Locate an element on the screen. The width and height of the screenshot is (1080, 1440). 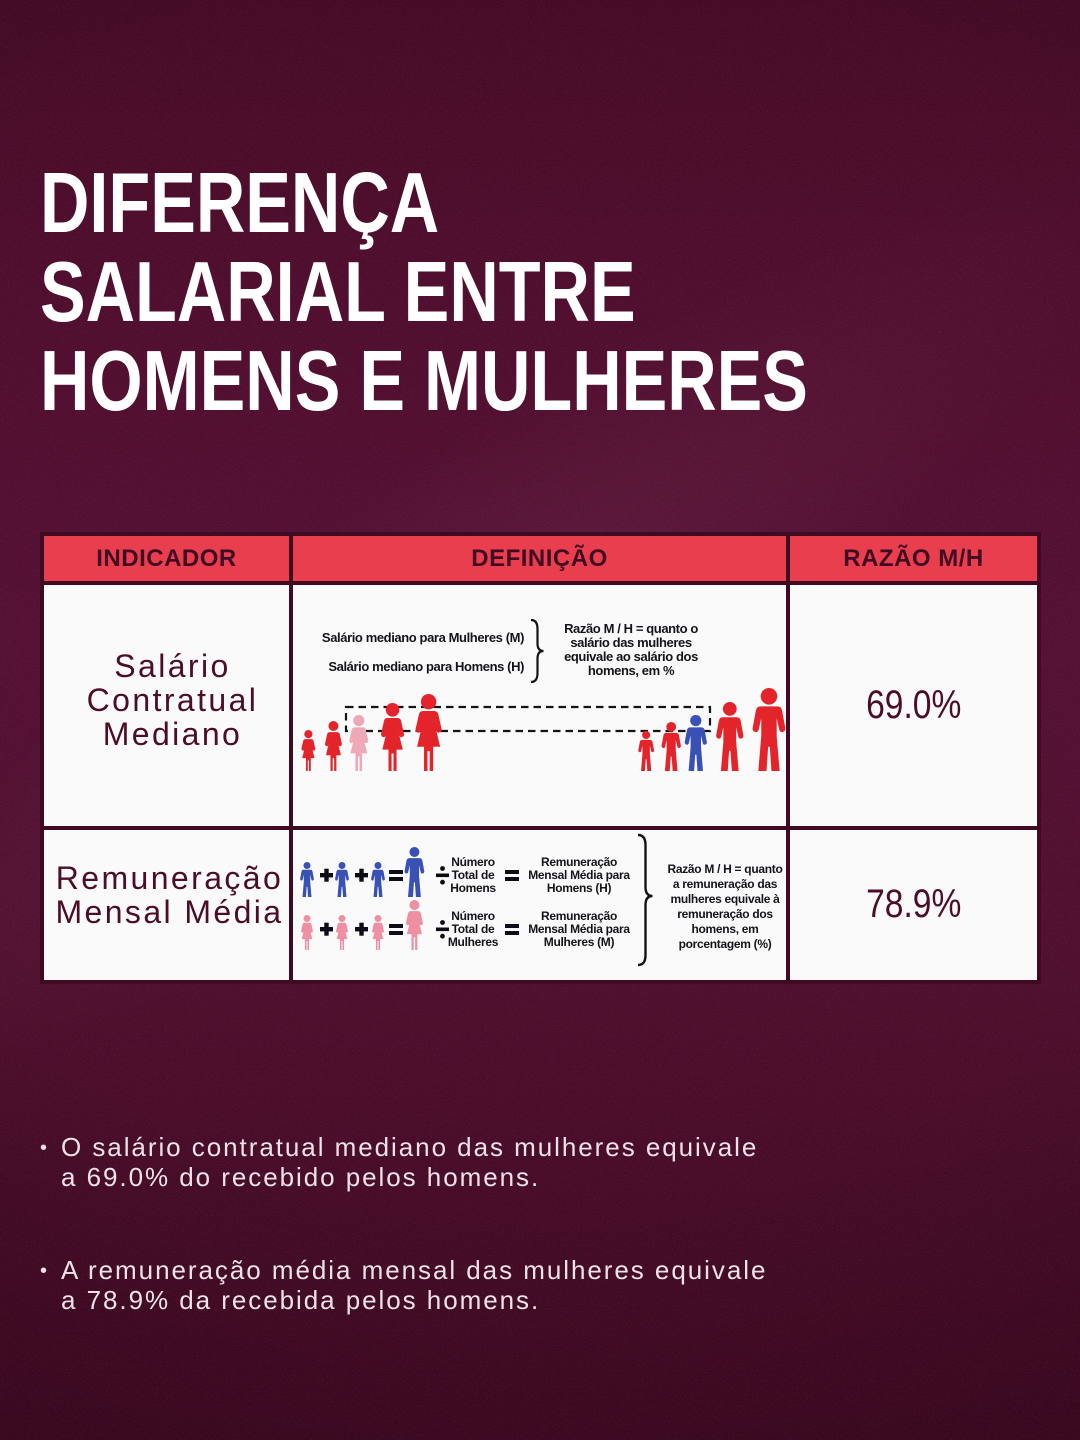
svg-text: Razão M / H = quanto is located at coordinates (724, 869).